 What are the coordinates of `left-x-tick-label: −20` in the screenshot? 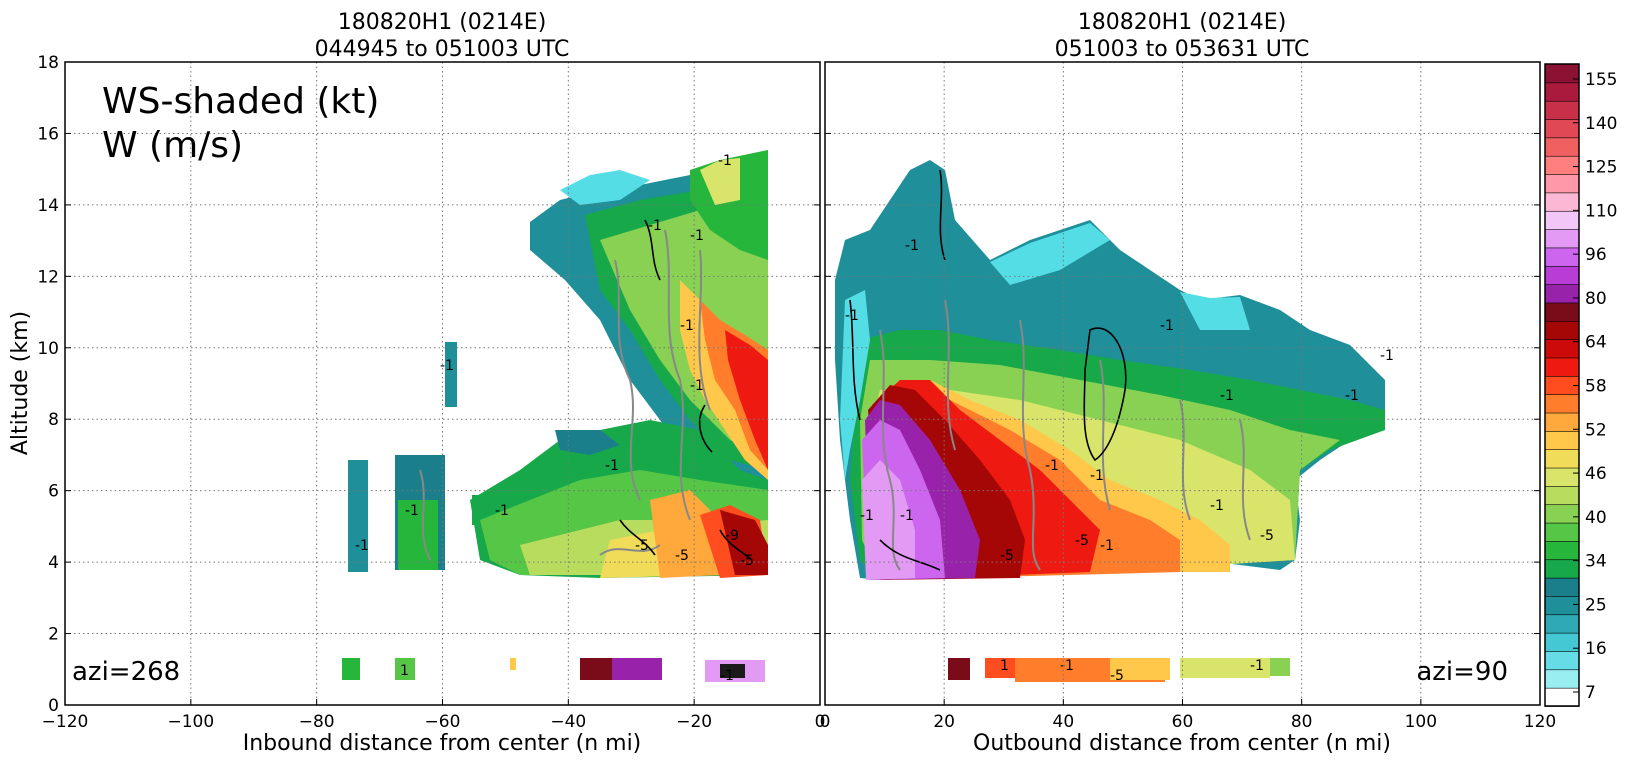 It's located at (694, 722).